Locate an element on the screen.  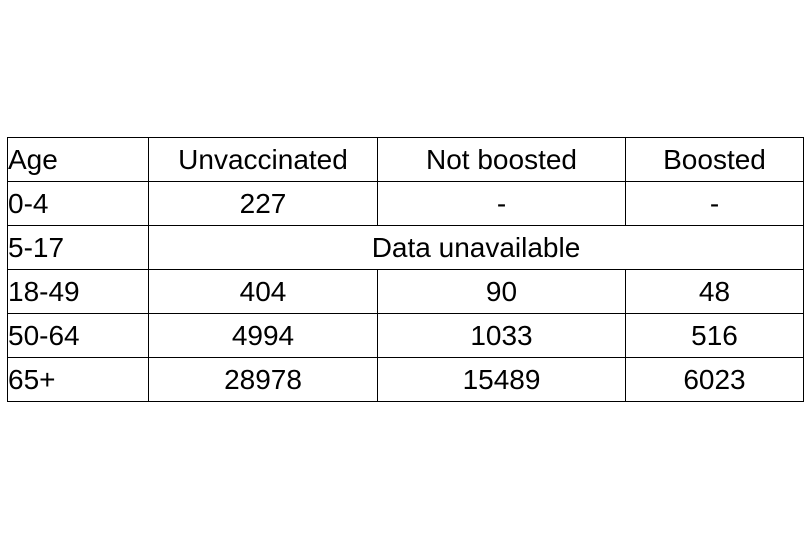
age-cell: 0-4 is located at coordinates (78, 203).